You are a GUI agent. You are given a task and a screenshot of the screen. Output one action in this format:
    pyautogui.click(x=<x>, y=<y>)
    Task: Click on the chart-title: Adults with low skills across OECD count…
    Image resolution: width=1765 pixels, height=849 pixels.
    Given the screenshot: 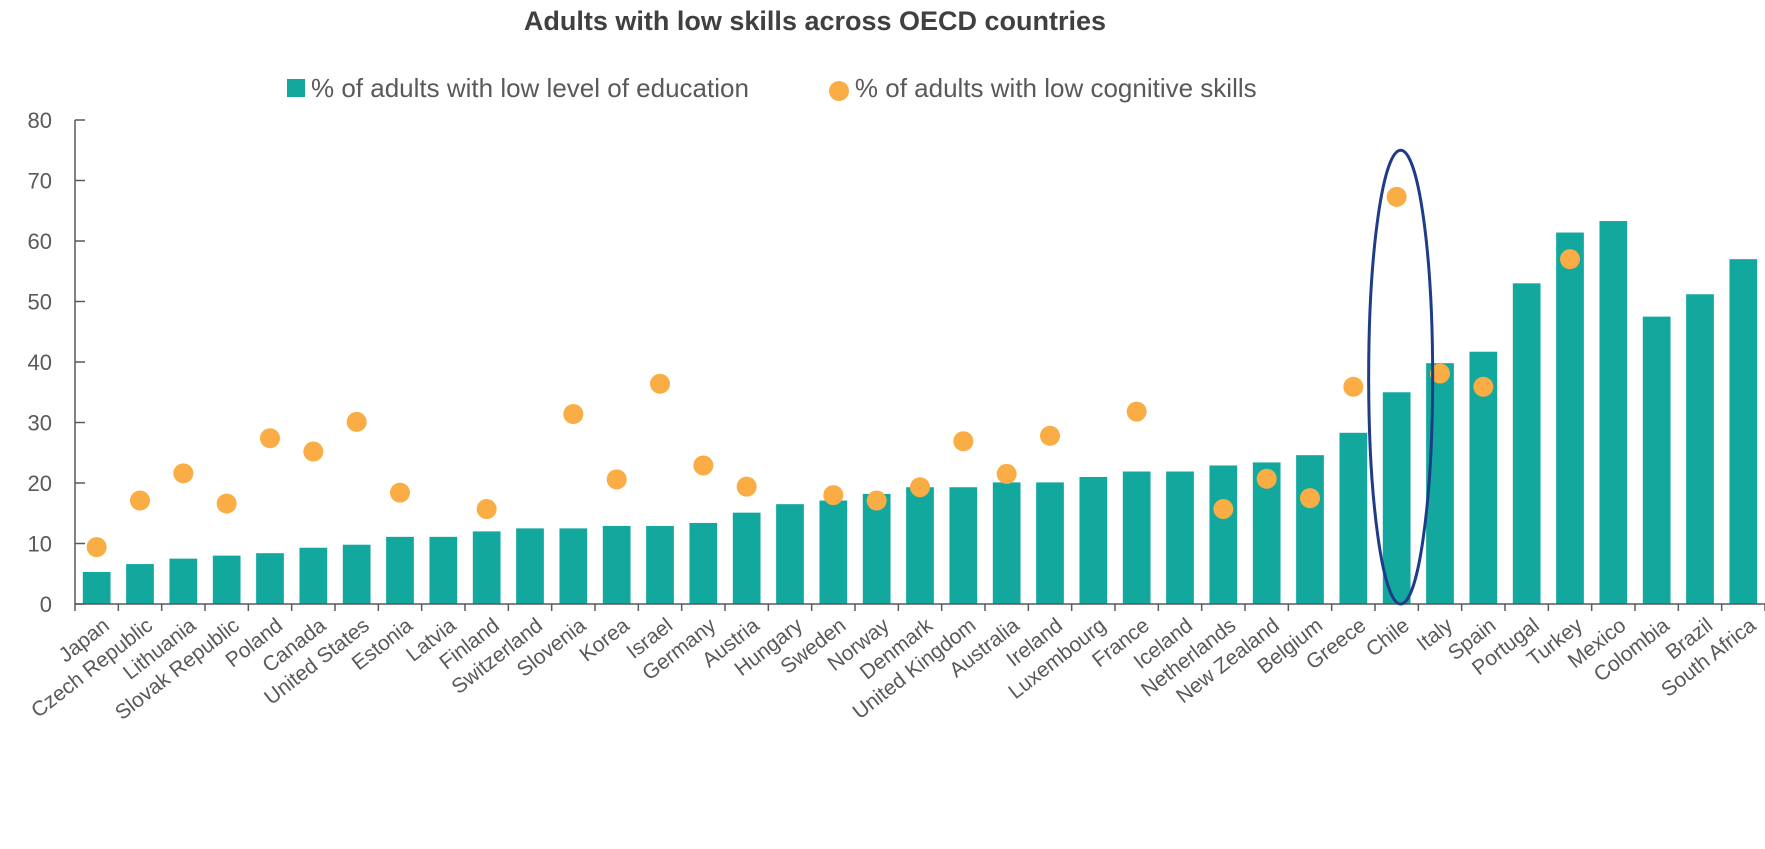 What is the action you would take?
    pyautogui.click(x=815, y=21)
    